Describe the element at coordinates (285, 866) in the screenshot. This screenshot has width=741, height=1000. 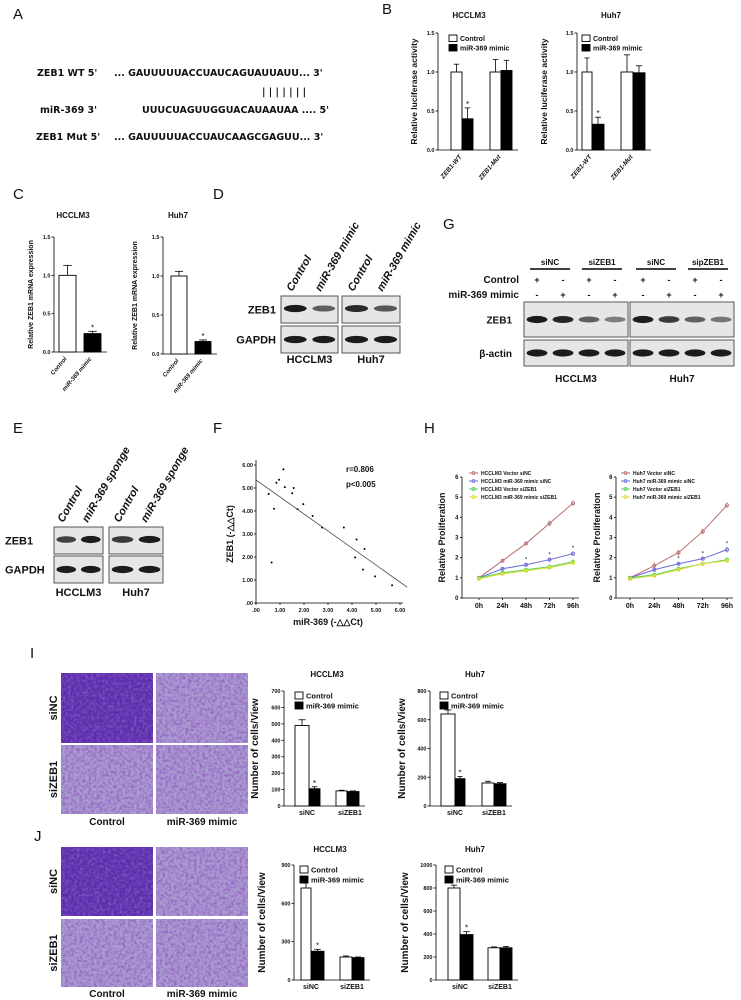
I see `y-tick-label: 900` at that location.